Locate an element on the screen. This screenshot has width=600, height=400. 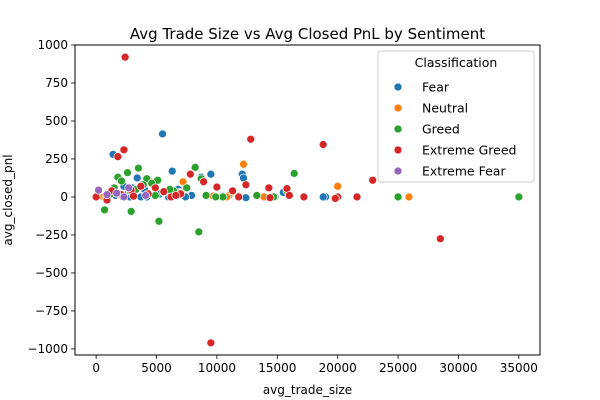
y-tick-label: 750 is located at coordinates (56, 83).